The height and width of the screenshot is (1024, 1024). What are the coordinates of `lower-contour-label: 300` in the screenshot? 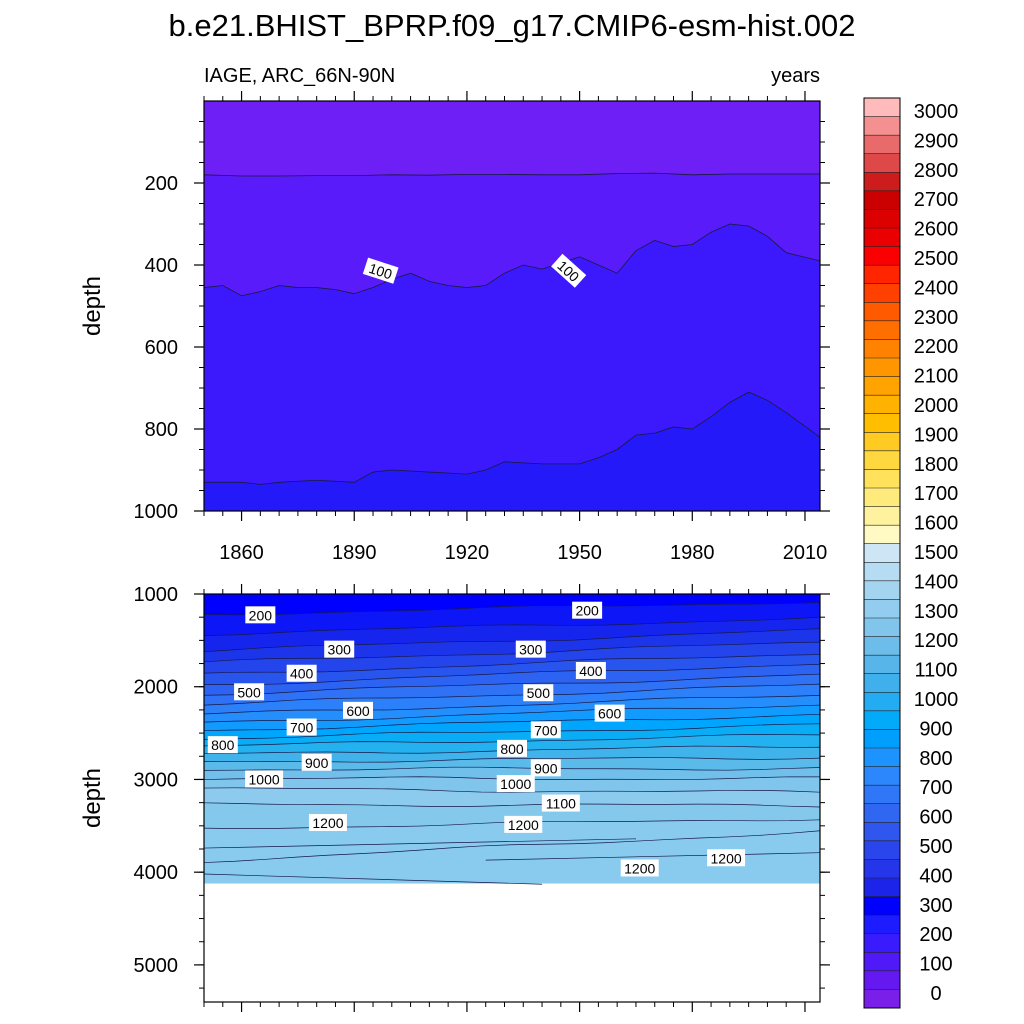 It's located at (530, 649).